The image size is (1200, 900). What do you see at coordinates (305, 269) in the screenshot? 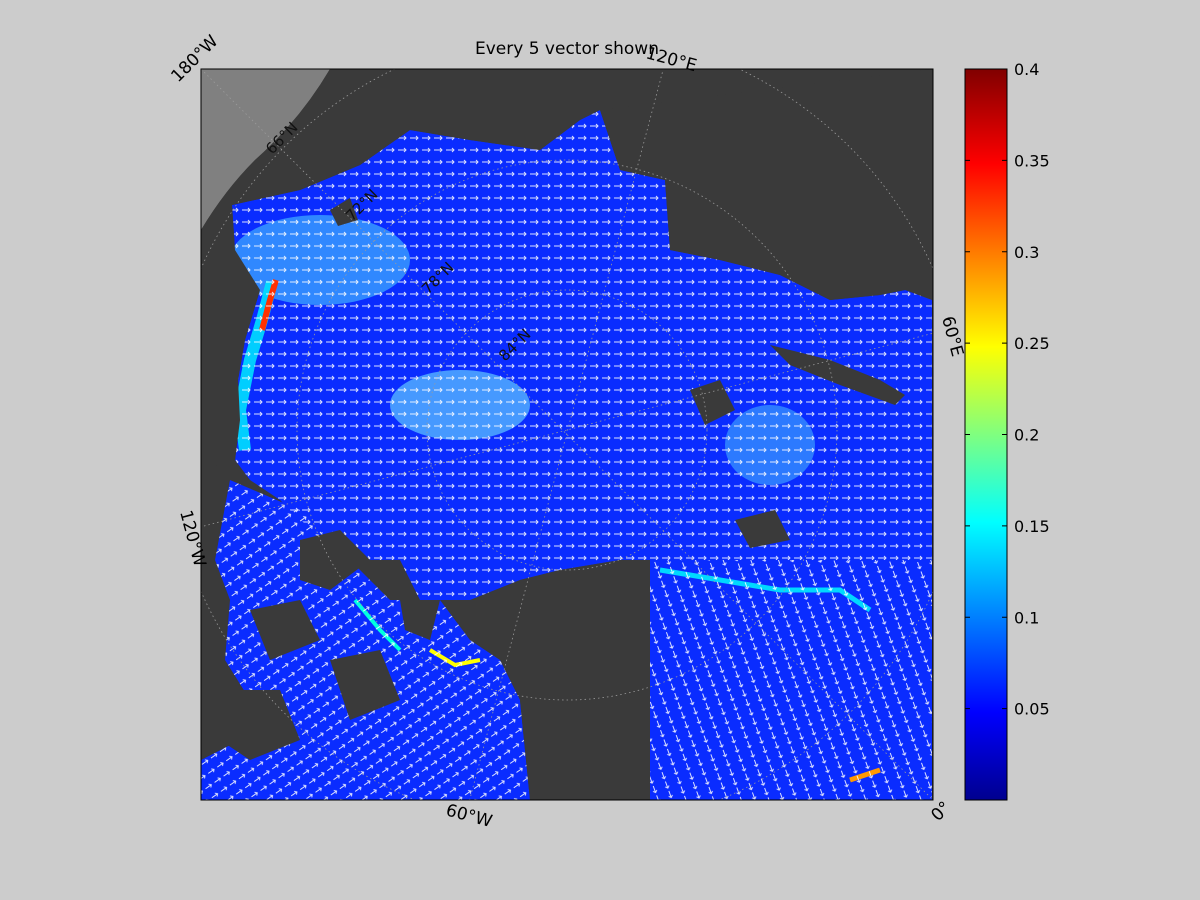
I see `alaska` at bounding box center [305, 269].